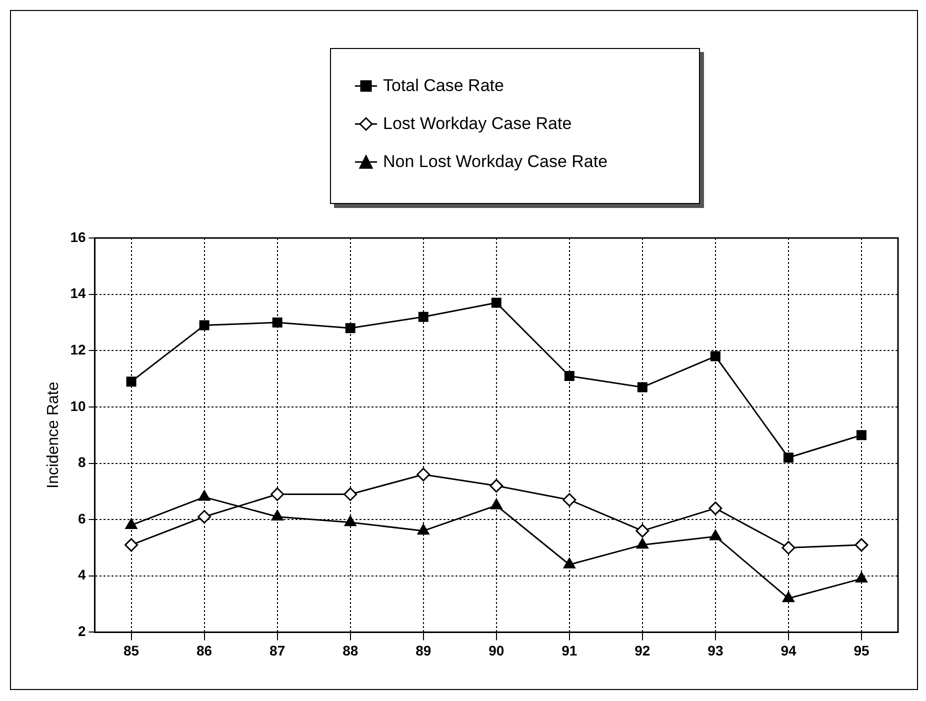 This screenshot has width=926, height=701. What do you see at coordinates (443, 86) in the screenshot?
I see `legend-label: Total Case Rate` at bounding box center [443, 86].